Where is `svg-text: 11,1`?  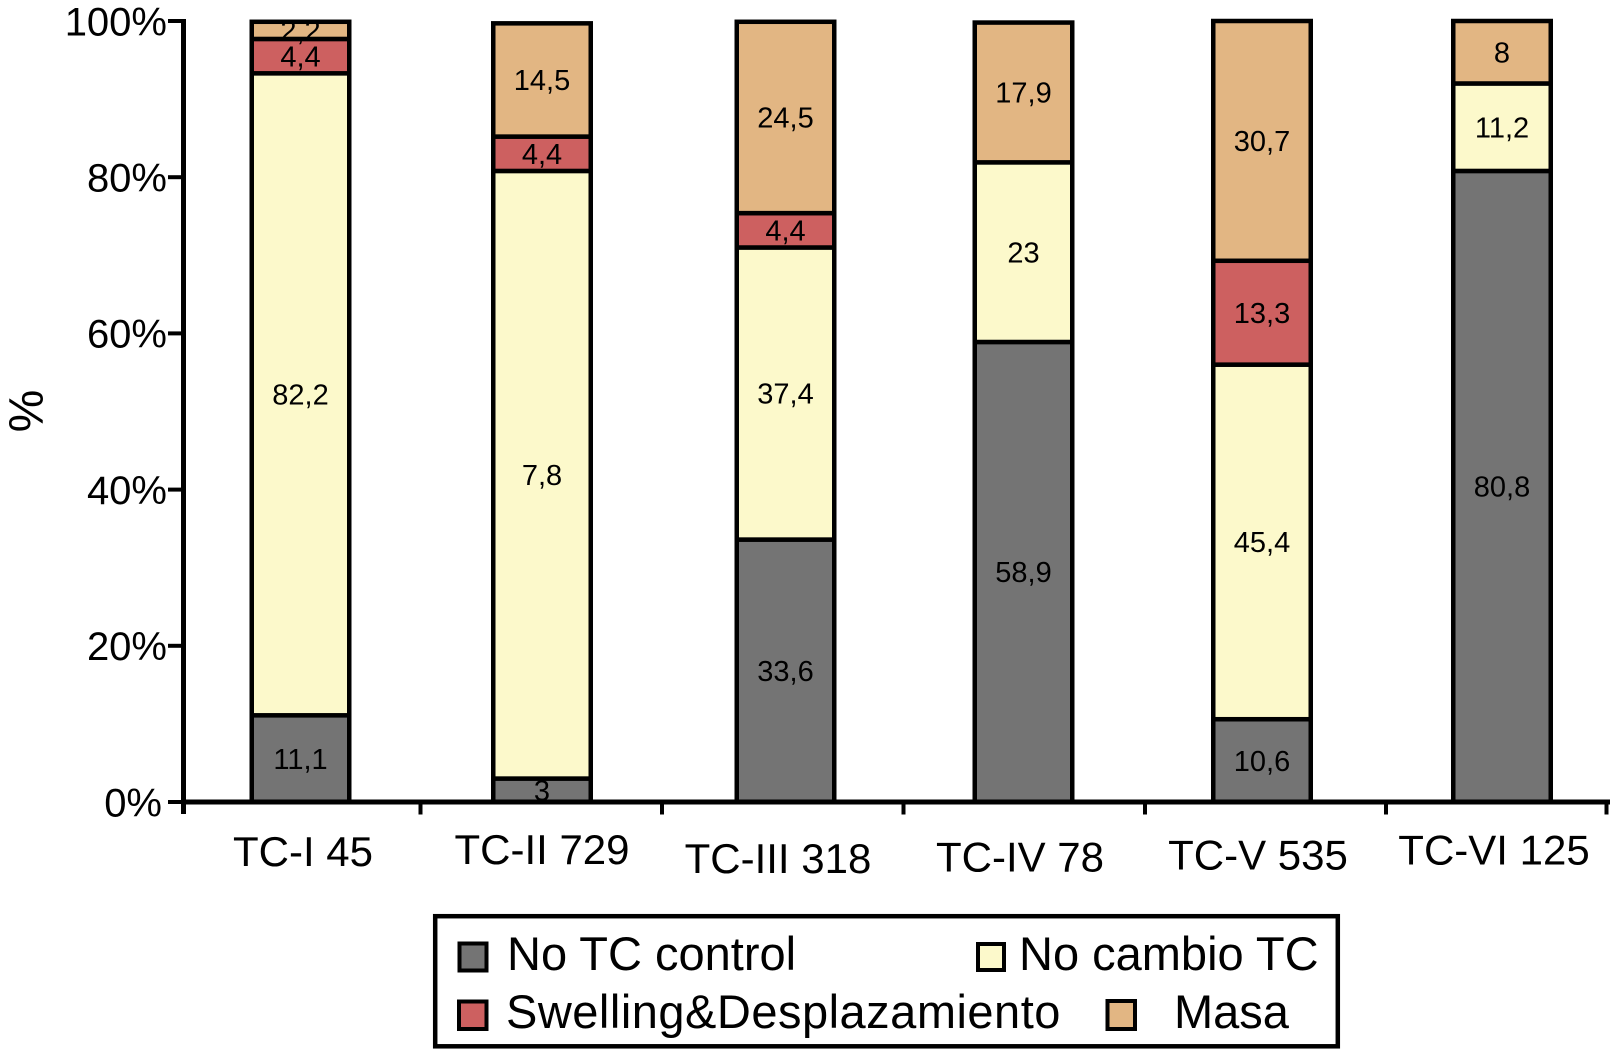 svg-text: 11,1 is located at coordinates (300, 760).